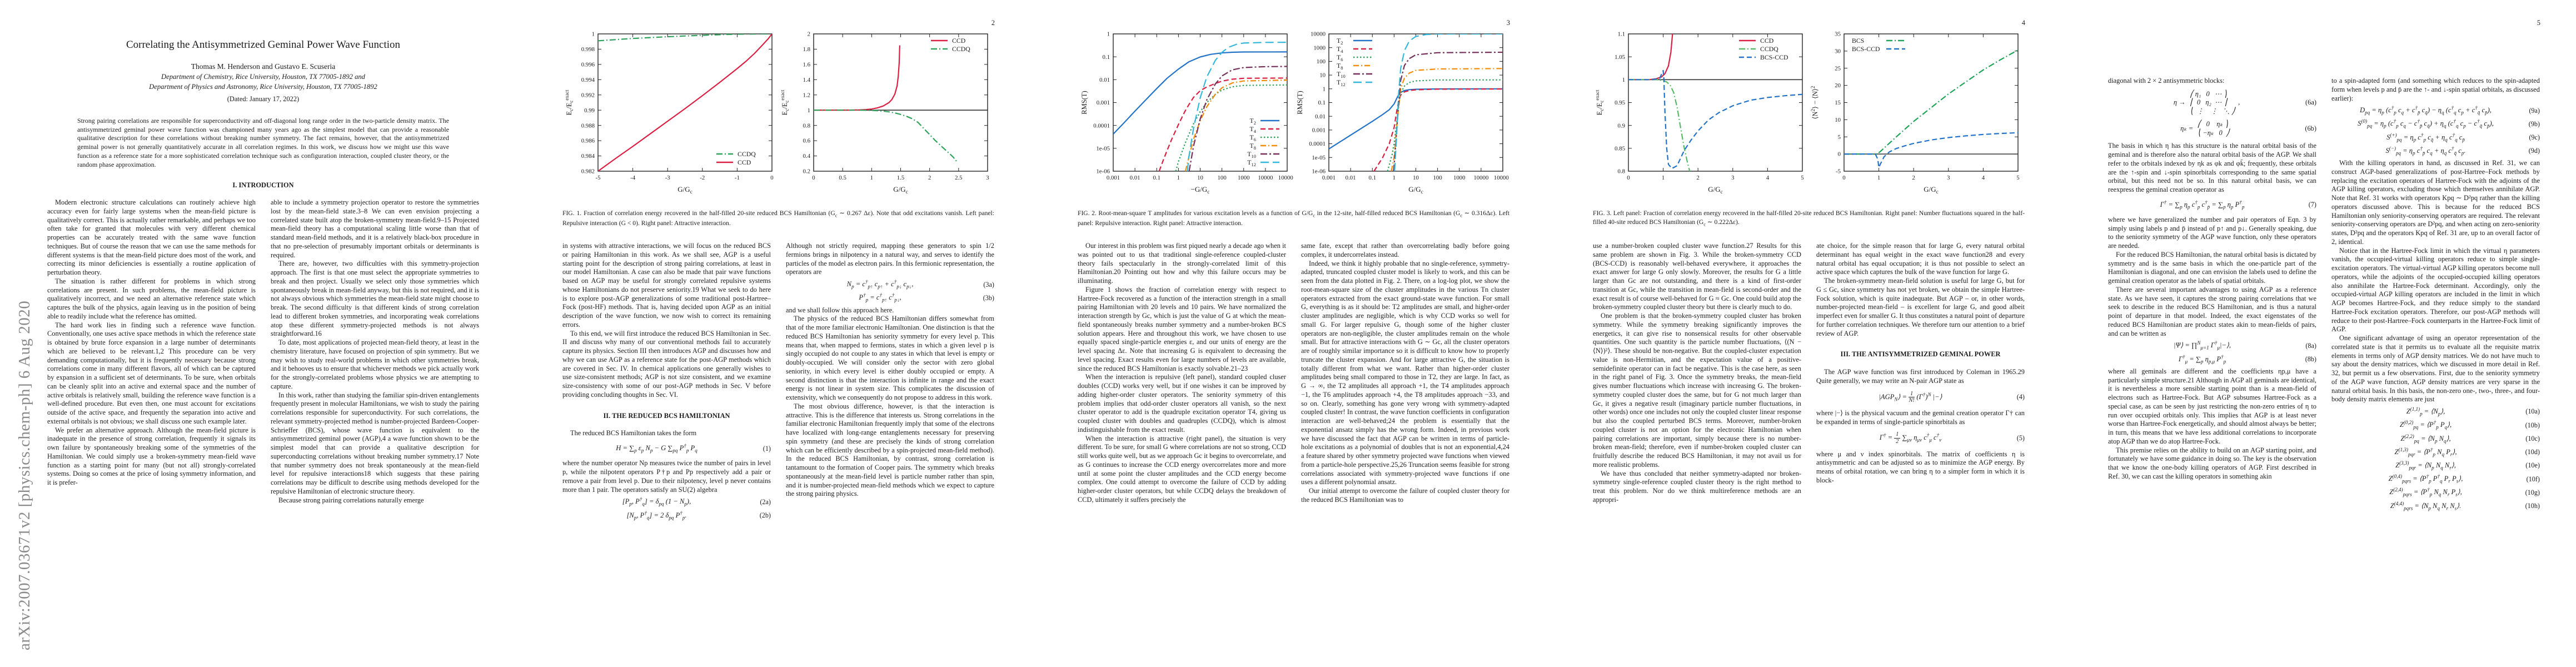  Describe the element at coordinates (1101, 125) in the screenshot. I see `svg-text: 0.0001` at that location.